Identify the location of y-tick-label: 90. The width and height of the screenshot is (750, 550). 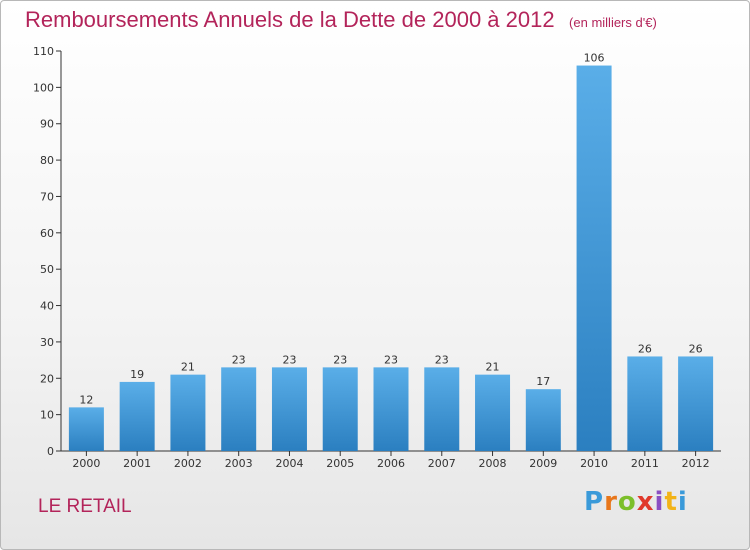
(47, 124).